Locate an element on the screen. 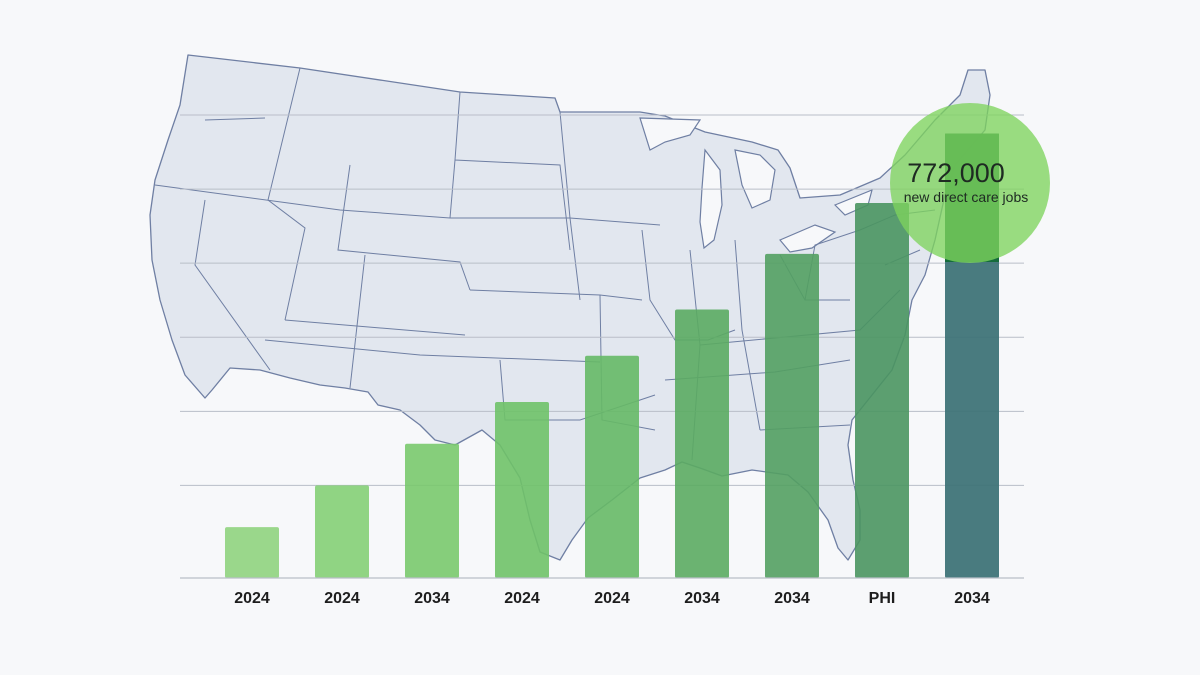 The width and height of the screenshot is (1200, 675). annotation-bubble: 772,000 new direct care jobs is located at coordinates (970, 183).